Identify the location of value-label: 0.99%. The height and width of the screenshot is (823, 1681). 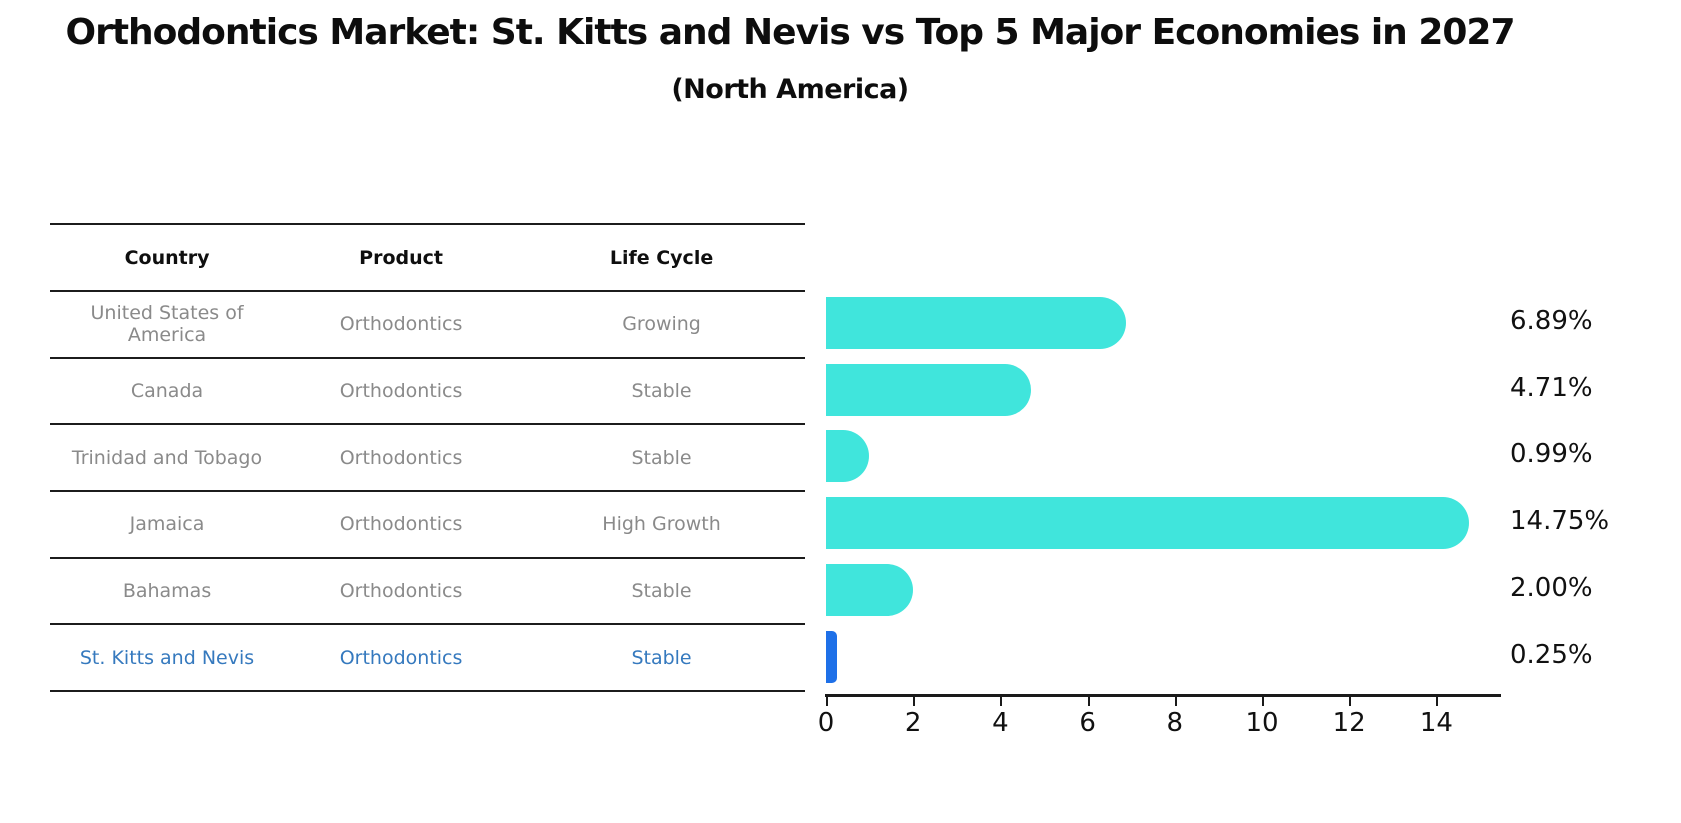
(1551, 454).